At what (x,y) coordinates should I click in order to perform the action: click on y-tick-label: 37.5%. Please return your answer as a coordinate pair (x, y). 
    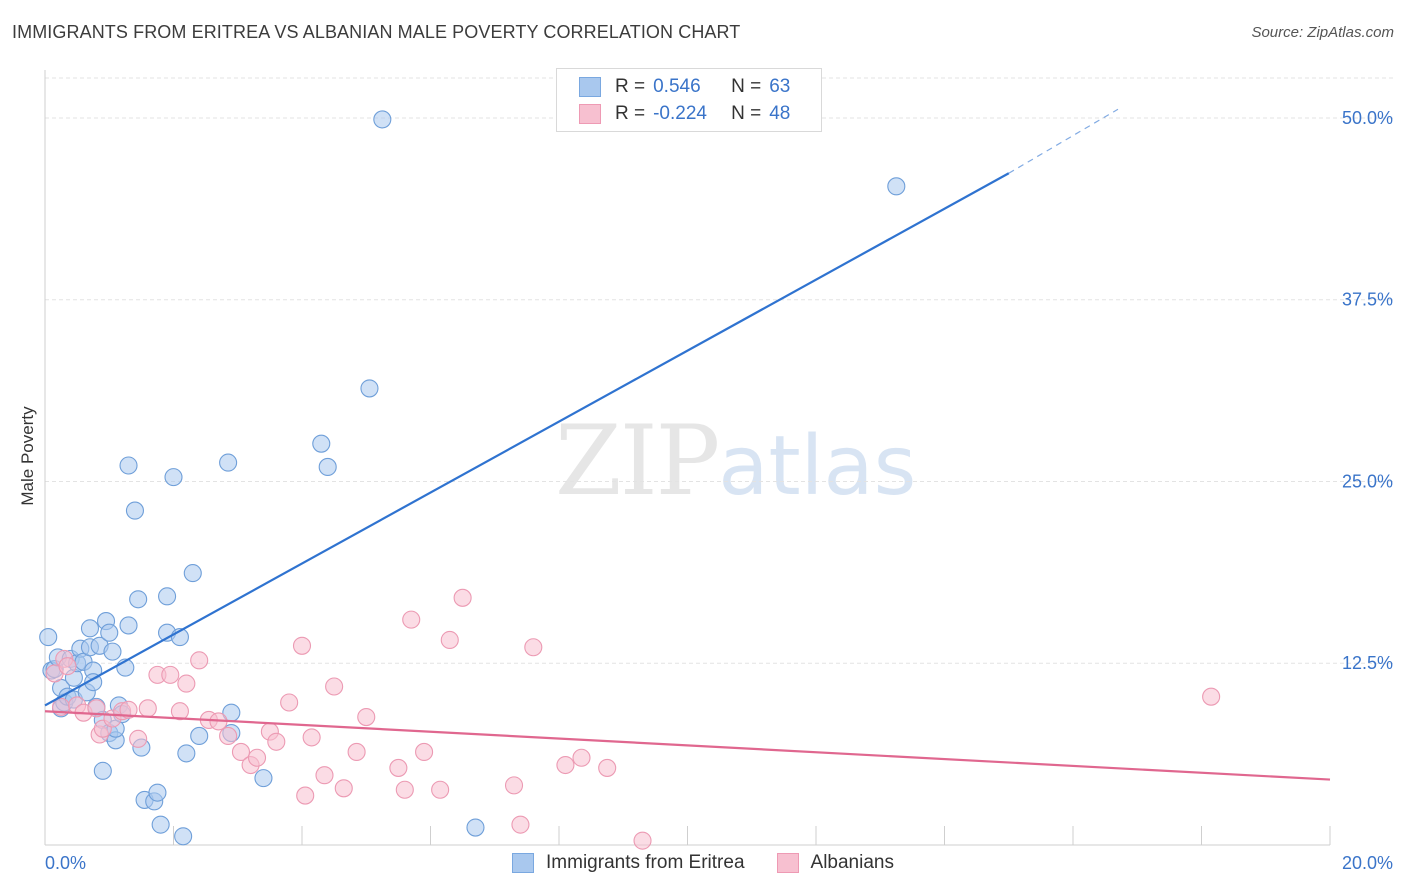
    Looking at the image, I should click on (1367, 300).